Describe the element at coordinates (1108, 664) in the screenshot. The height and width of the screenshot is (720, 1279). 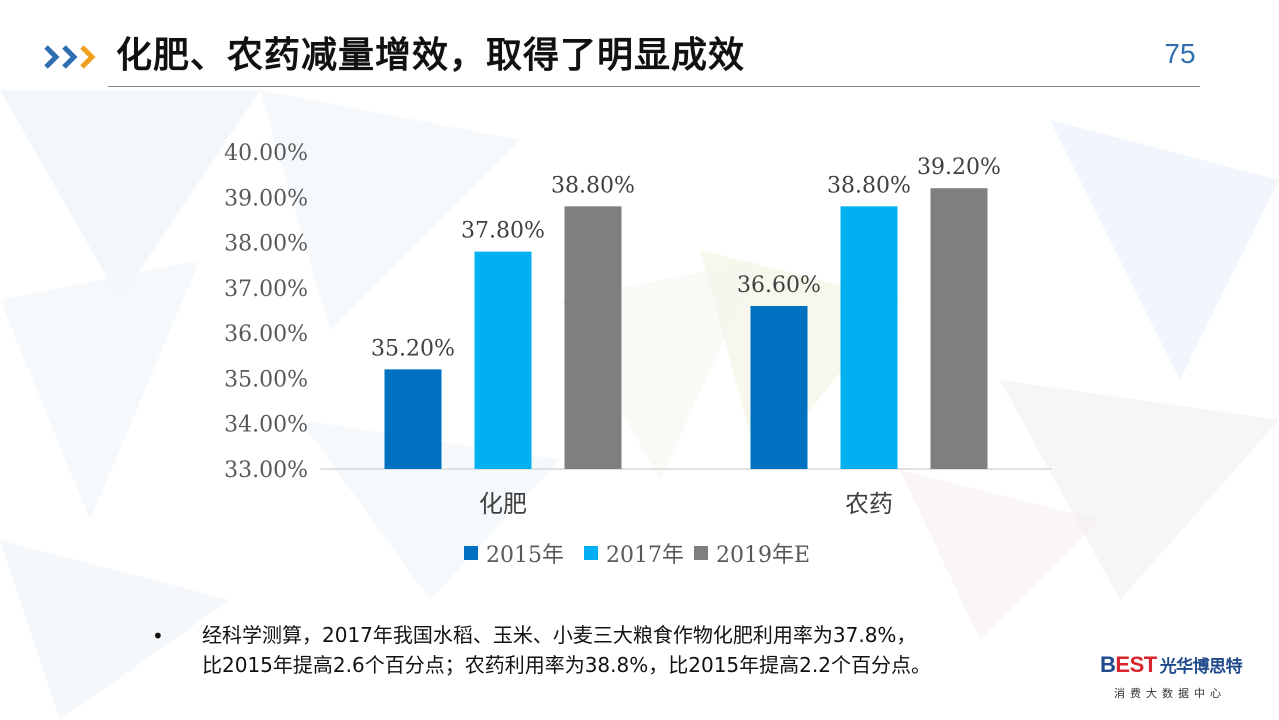
I see `brand-letter-b: B` at that location.